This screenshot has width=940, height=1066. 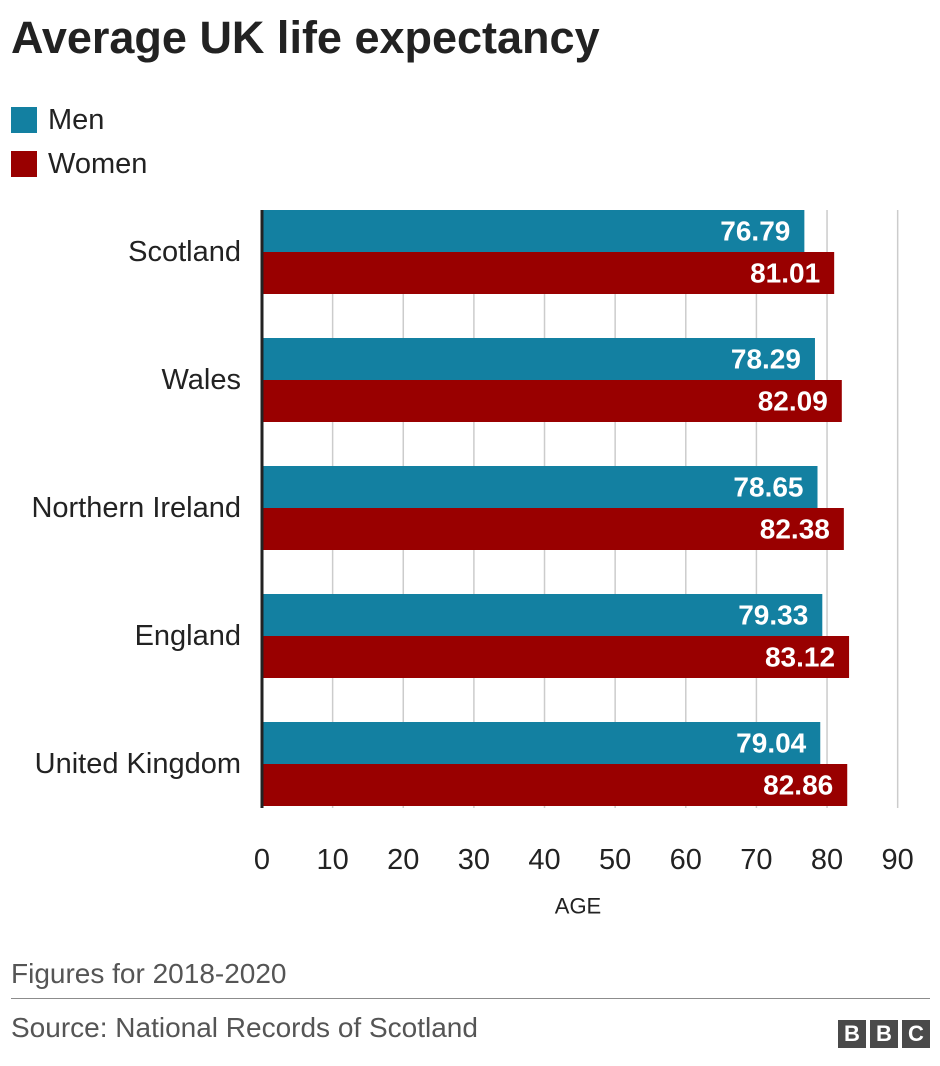 I want to click on bar-men-scotland, so click(x=533, y=231).